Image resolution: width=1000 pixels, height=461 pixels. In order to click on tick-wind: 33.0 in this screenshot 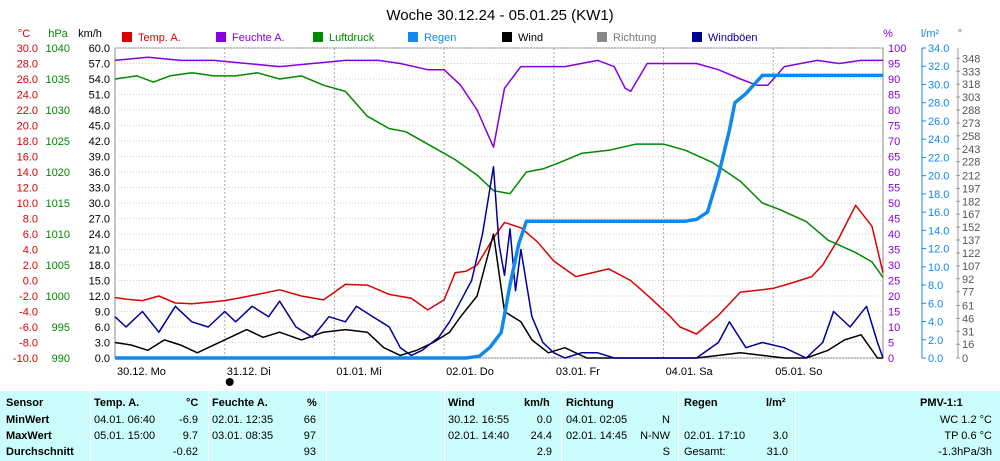, I will do `click(99, 189)`.